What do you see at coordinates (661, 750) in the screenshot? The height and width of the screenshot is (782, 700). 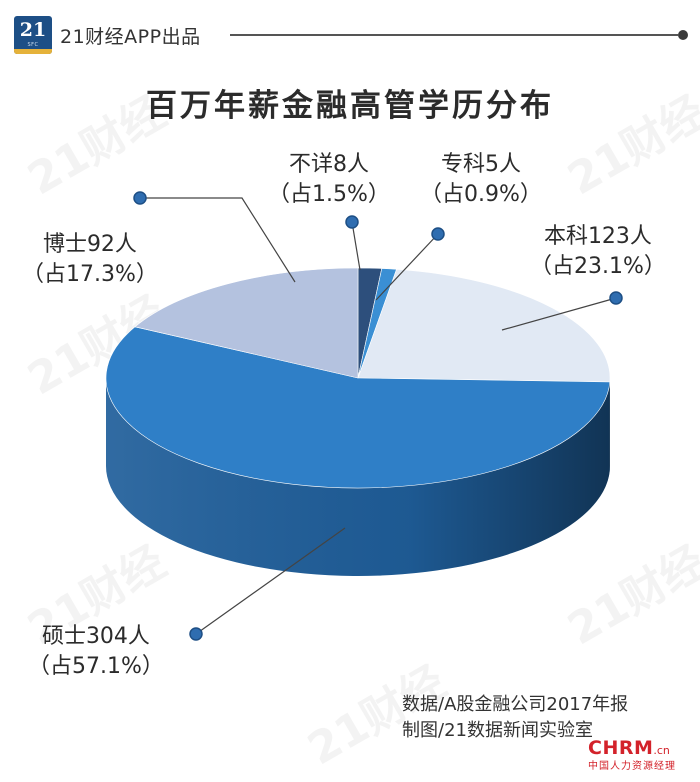 I see `chrm-suffix: .cn` at bounding box center [661, 750].